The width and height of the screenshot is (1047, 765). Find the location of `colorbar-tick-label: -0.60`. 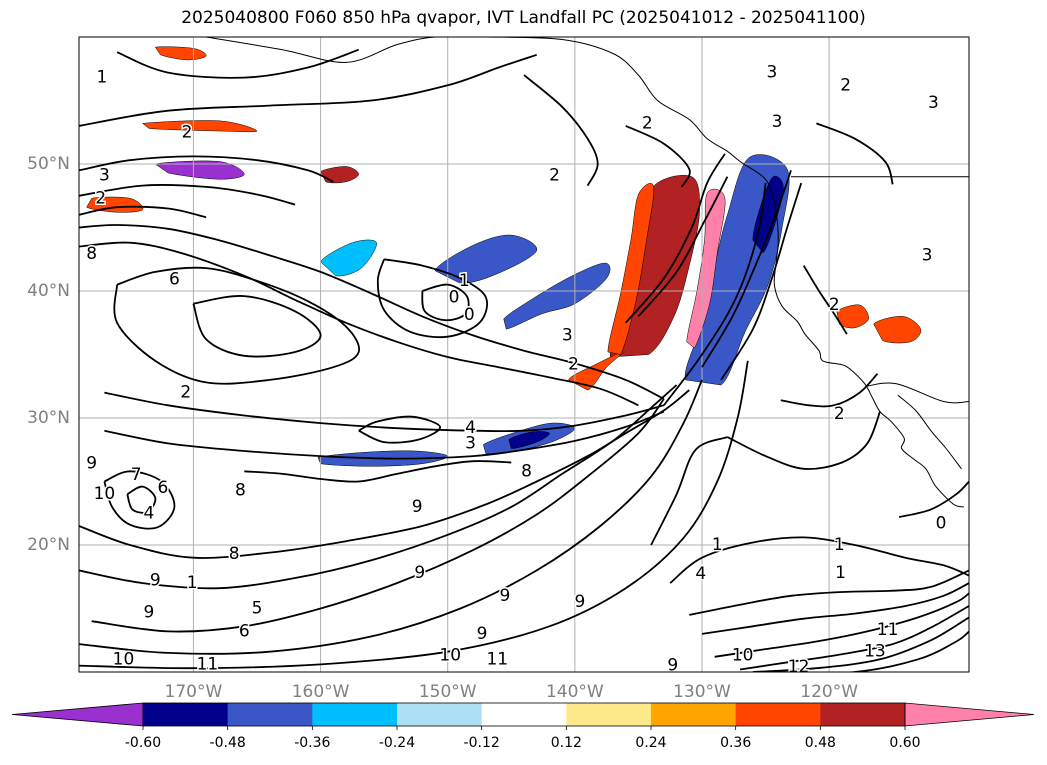

colorbar-tick-label: -0.60 is located at coordinates (143, 743).